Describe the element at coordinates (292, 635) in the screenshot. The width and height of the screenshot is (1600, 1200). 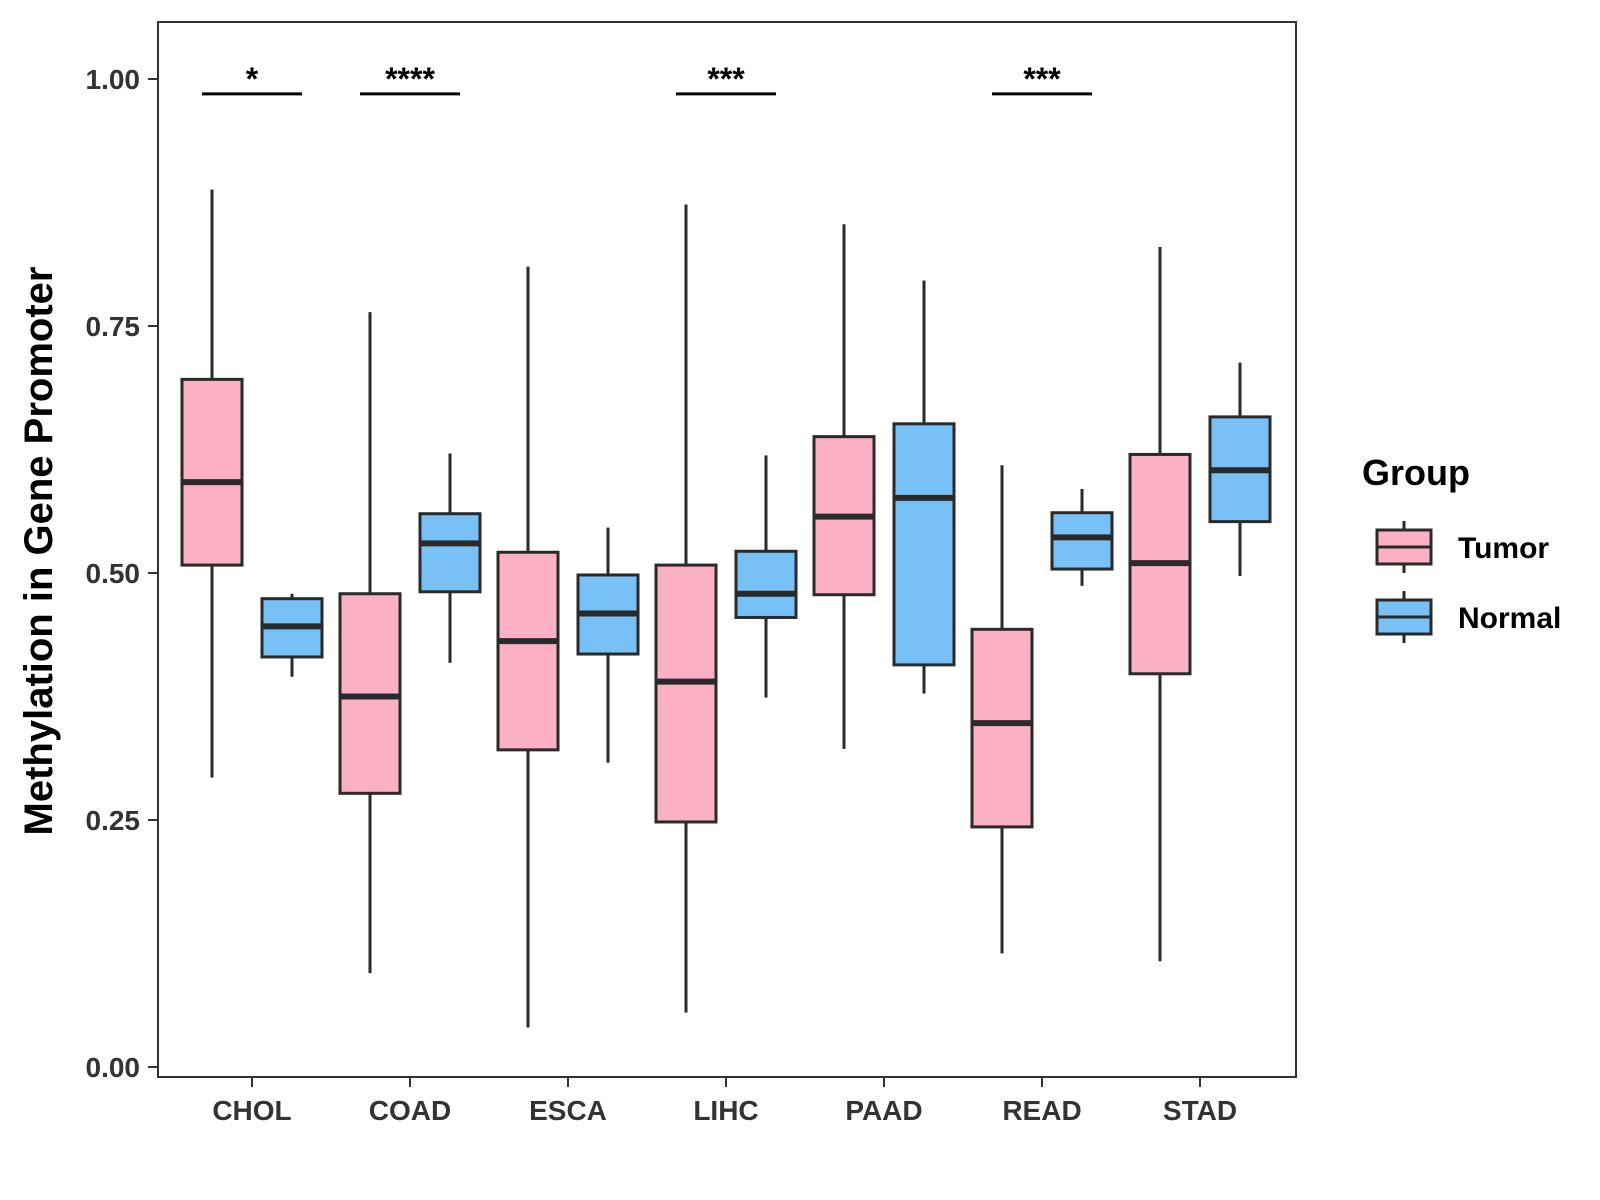
I see `box-normal-chol` at that location.